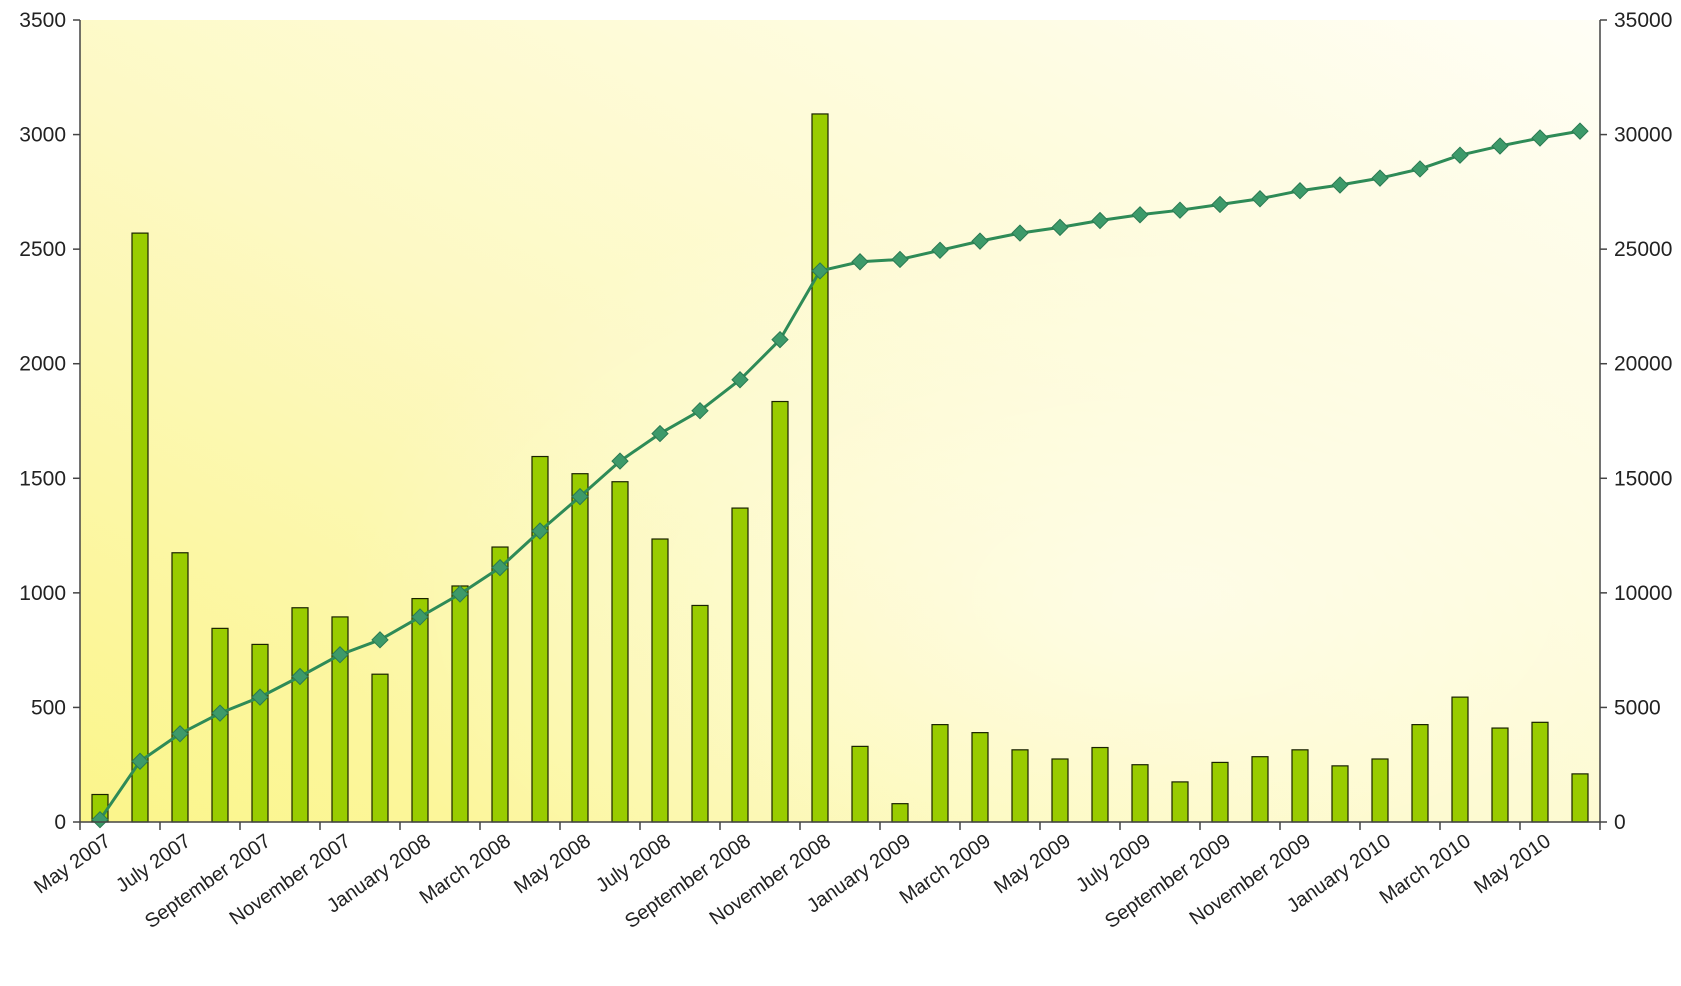 This screenshot has width=1681, height=986. What do you see at coordinates (60, 822) in the screenshot?
I see `y-tick-label-left: 0` at bounding box center [60, 822].